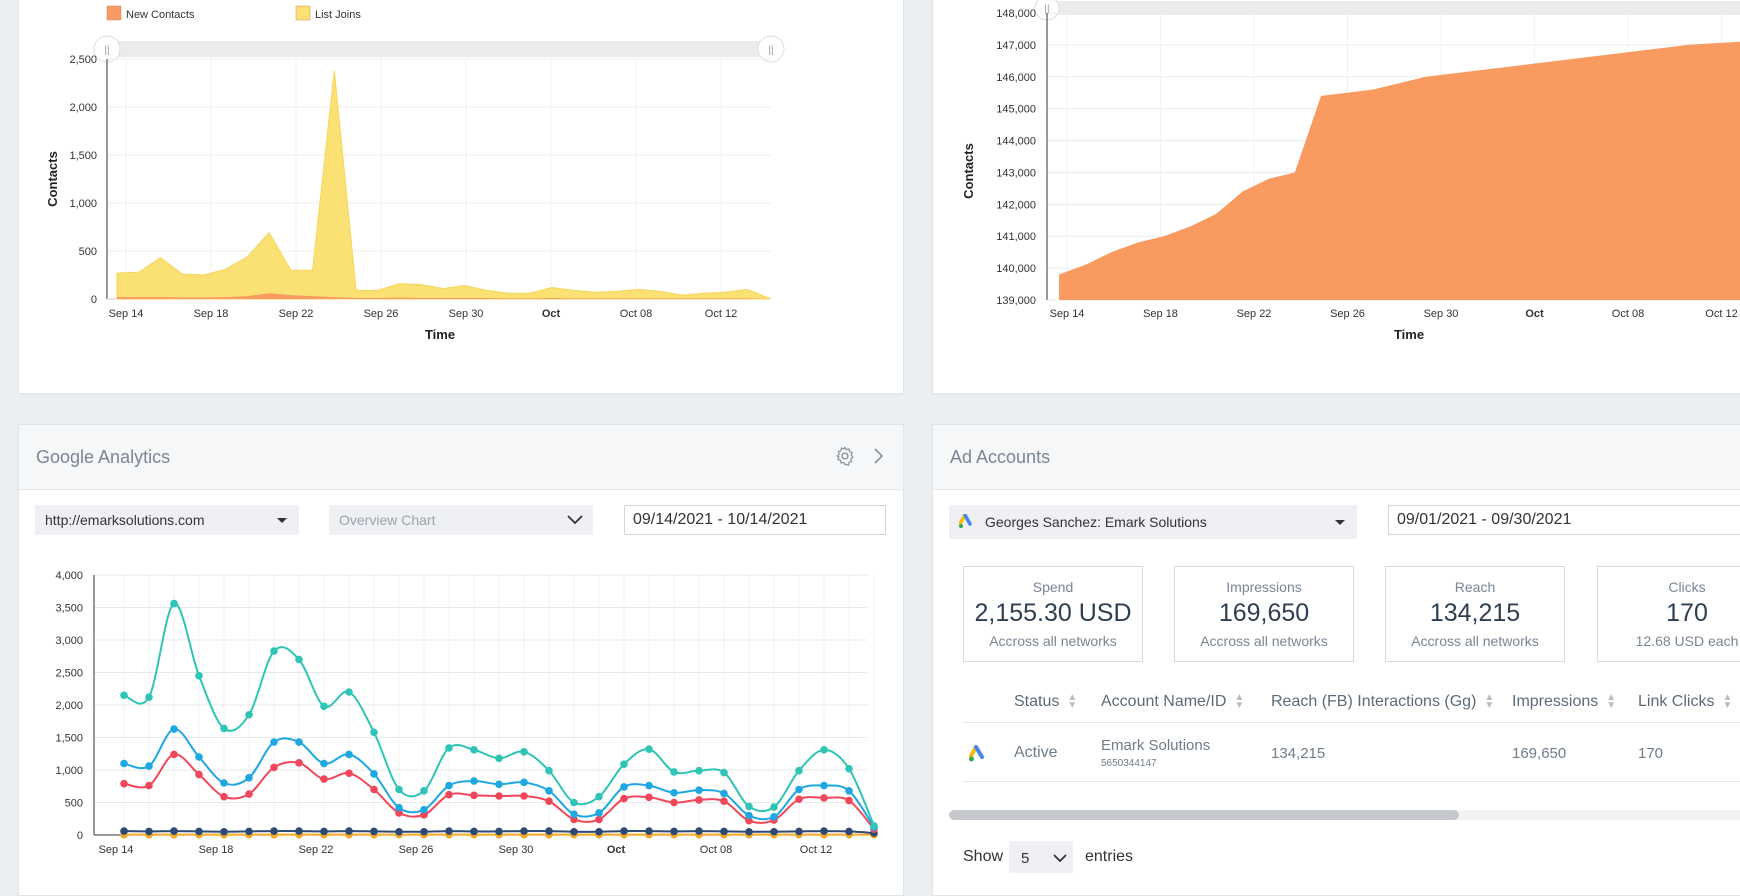 The height and width of the screenshot is (896, 1740). Describe the element at coordinates (1036, 752) in the screenshot. I see `row-status: Active` at that location.